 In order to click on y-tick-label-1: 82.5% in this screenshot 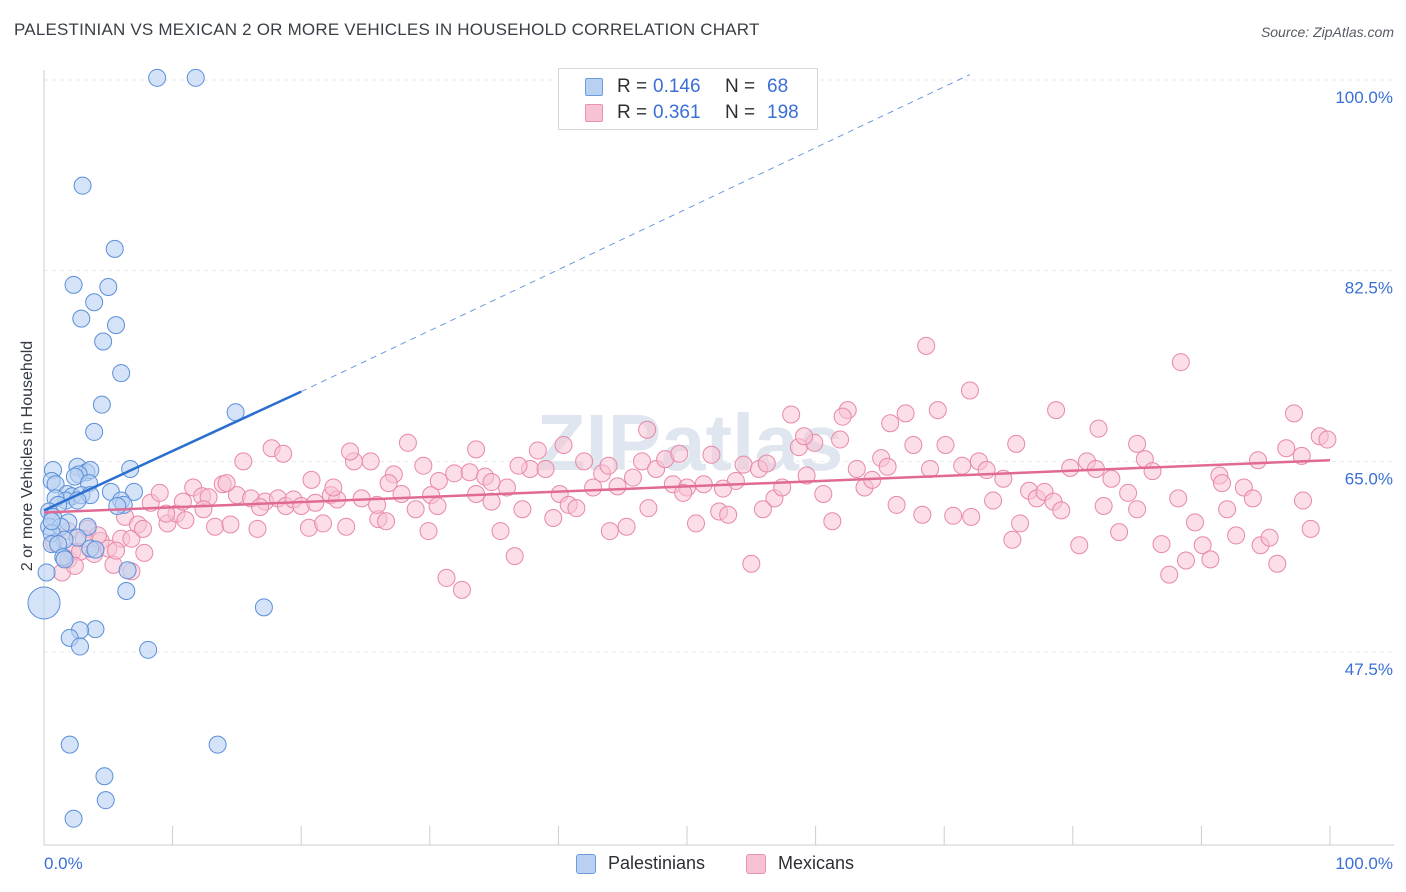, I will do `click(1369, 288)`.